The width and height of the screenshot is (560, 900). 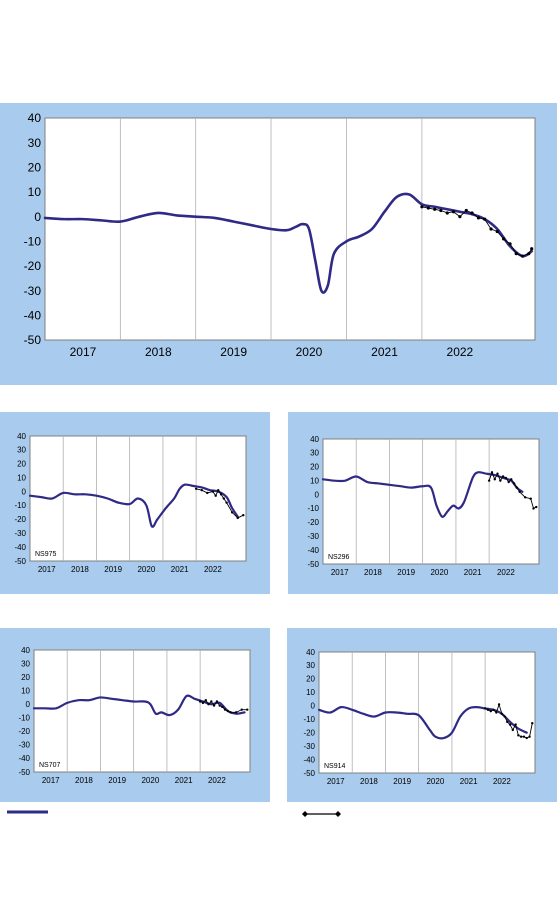 I want to click on chart-label: NS914, so click(x=335, y=766).